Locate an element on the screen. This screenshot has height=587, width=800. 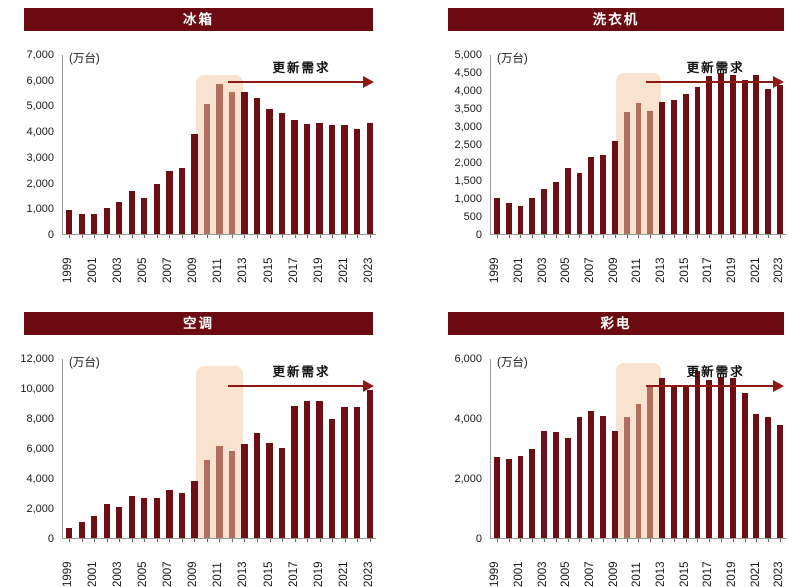
x-label-slot: 2005 is located at coordinates (143, 262).